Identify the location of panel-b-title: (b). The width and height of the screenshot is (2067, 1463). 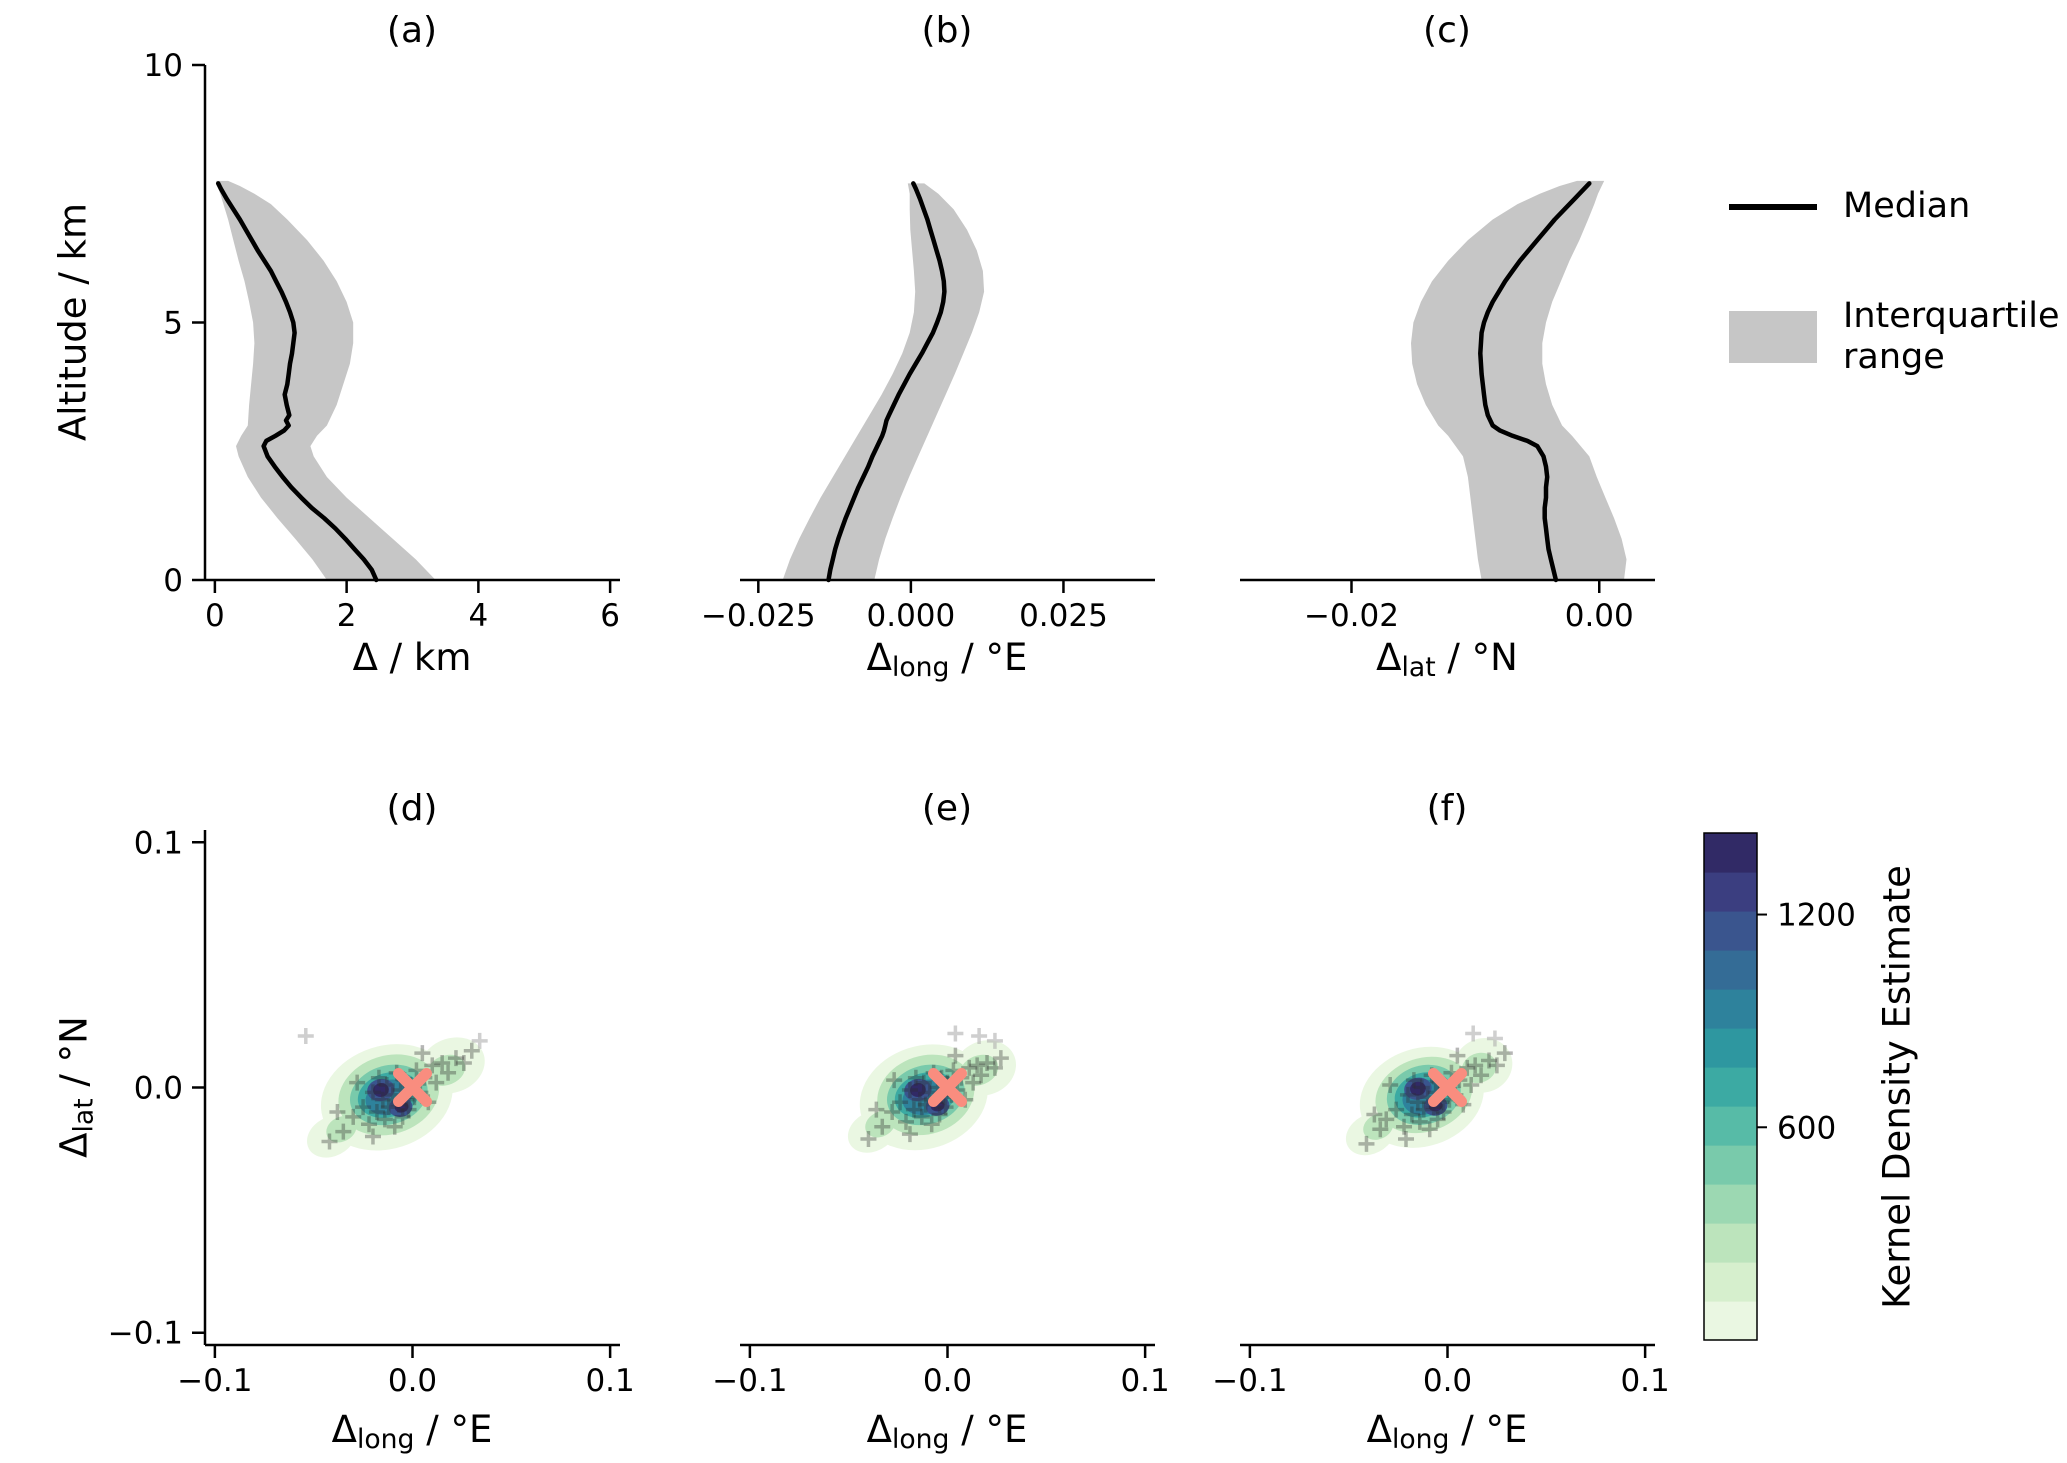
(947, 30).